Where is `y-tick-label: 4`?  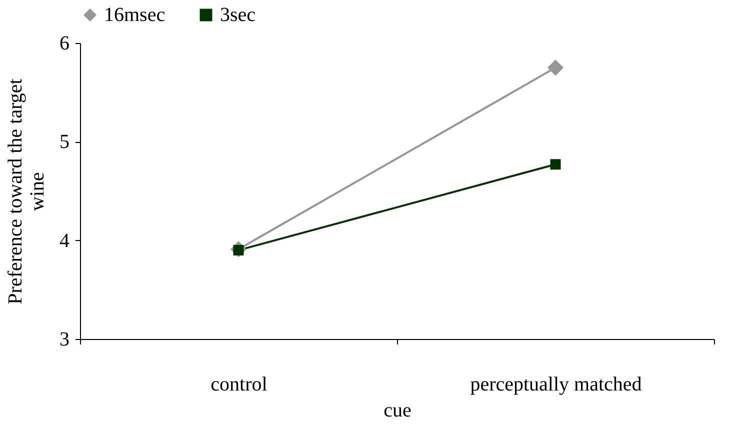 y-tick-label: 4 is located at coordinates (65, 241).